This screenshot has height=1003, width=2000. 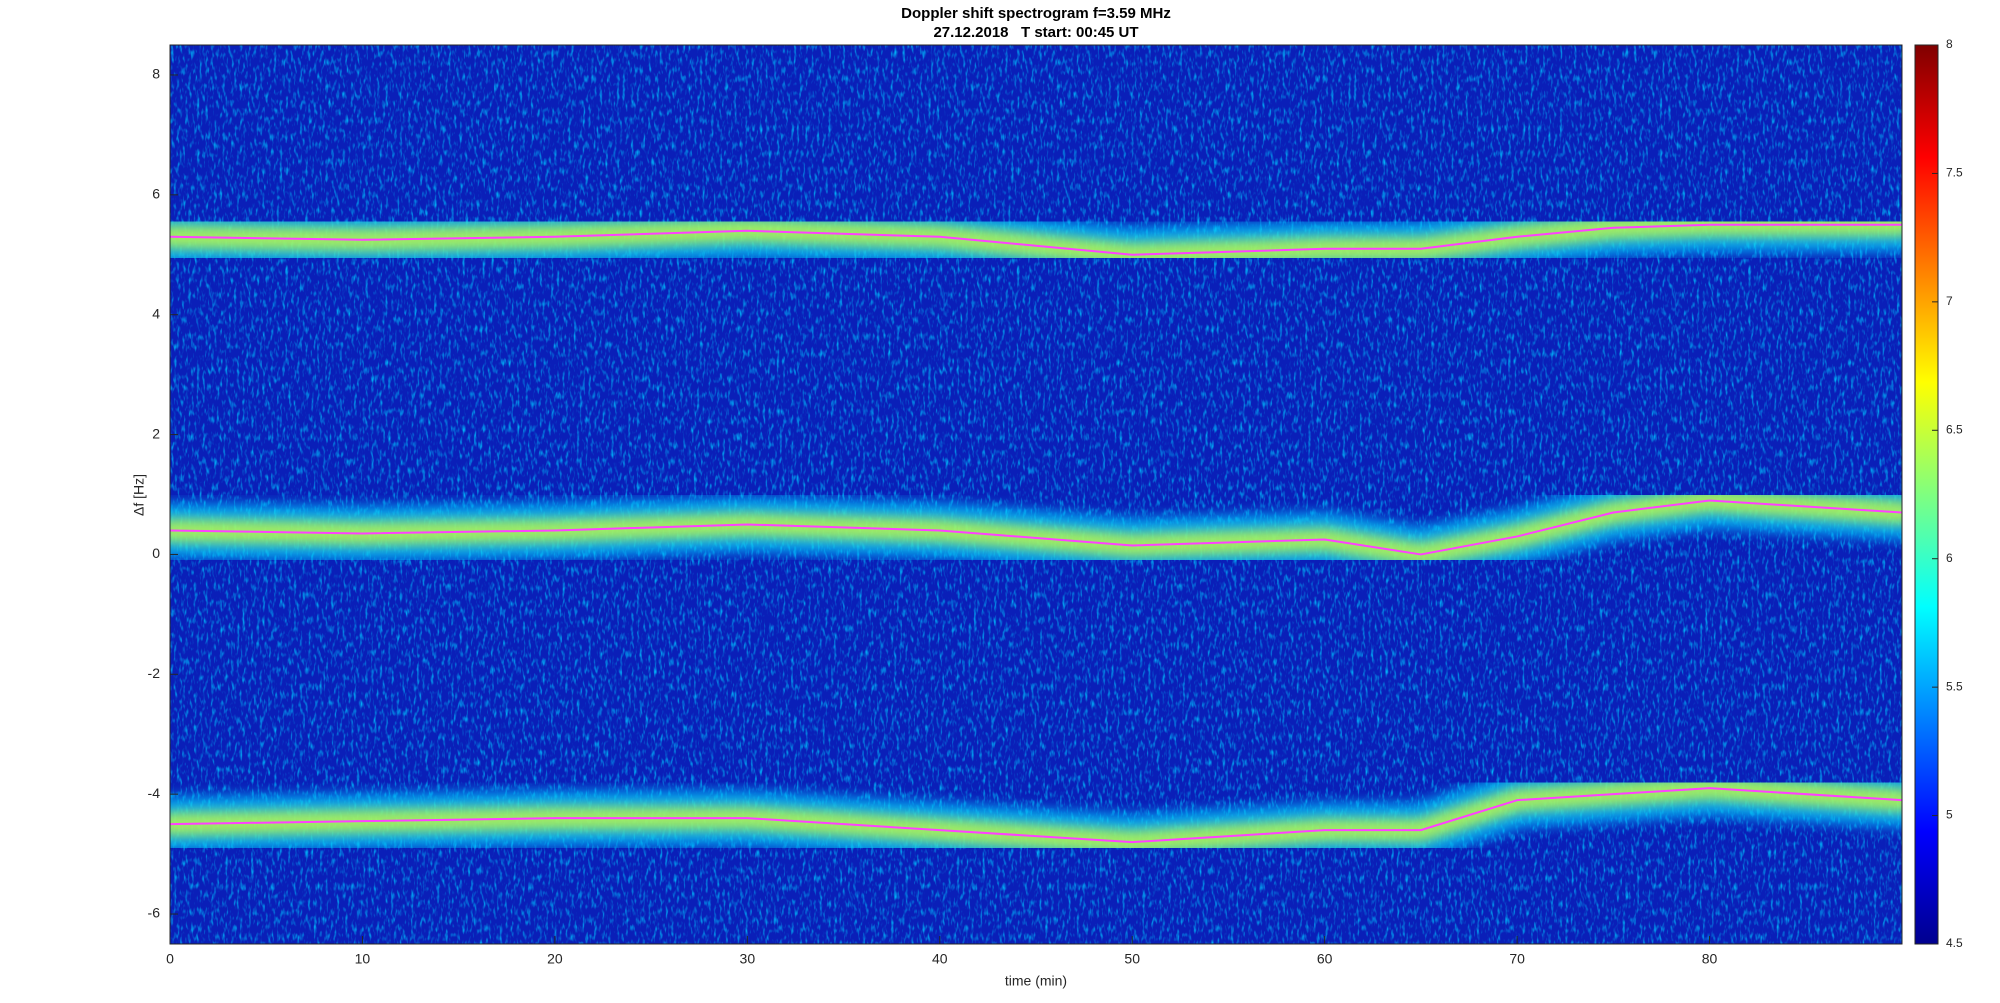 I want to click on x-tick-label: 70, so click(x=1517, y=959).